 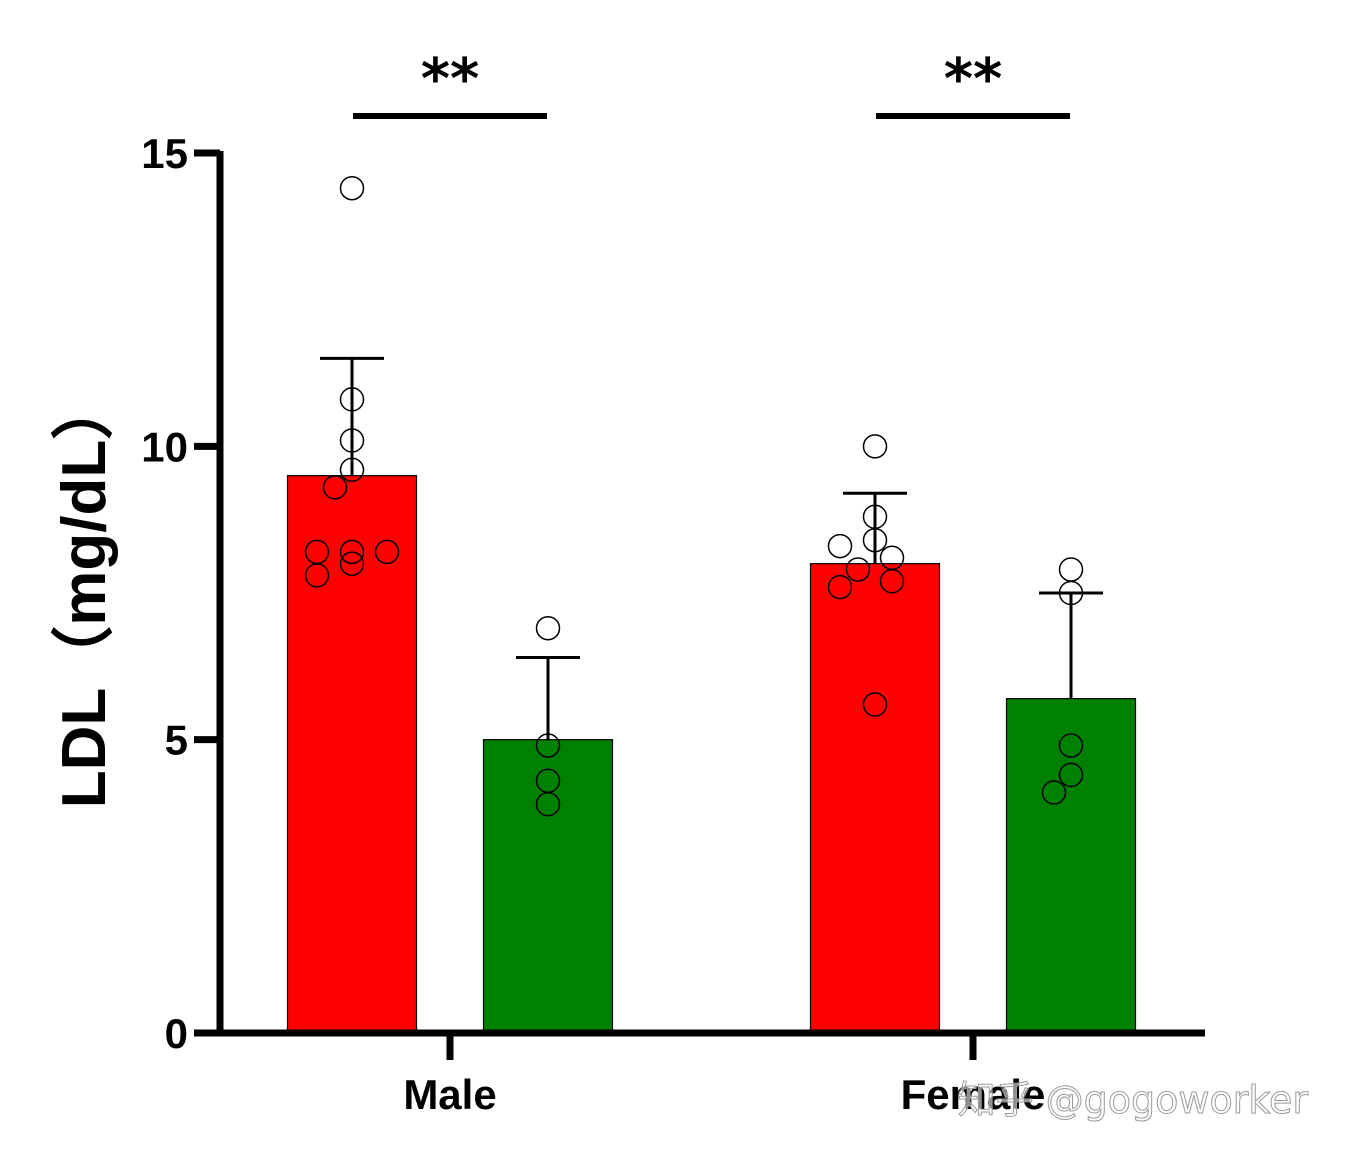 What do you see at coordinates (1071, 865) in the screenshot?
I see `bar-group-2-female` at bounding box center [1071, 865].